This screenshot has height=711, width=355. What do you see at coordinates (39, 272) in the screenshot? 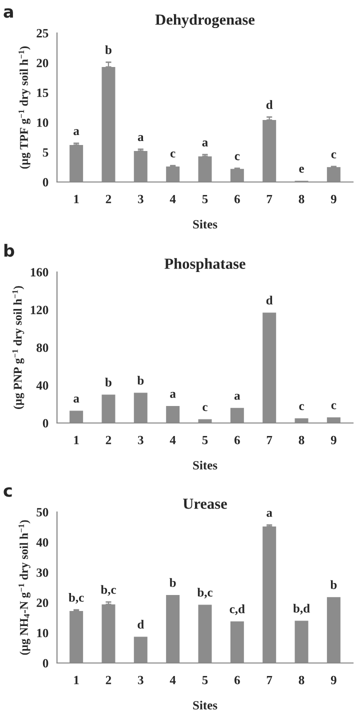
I see `y-tick-label: 160` at bounding box center [39, 272].